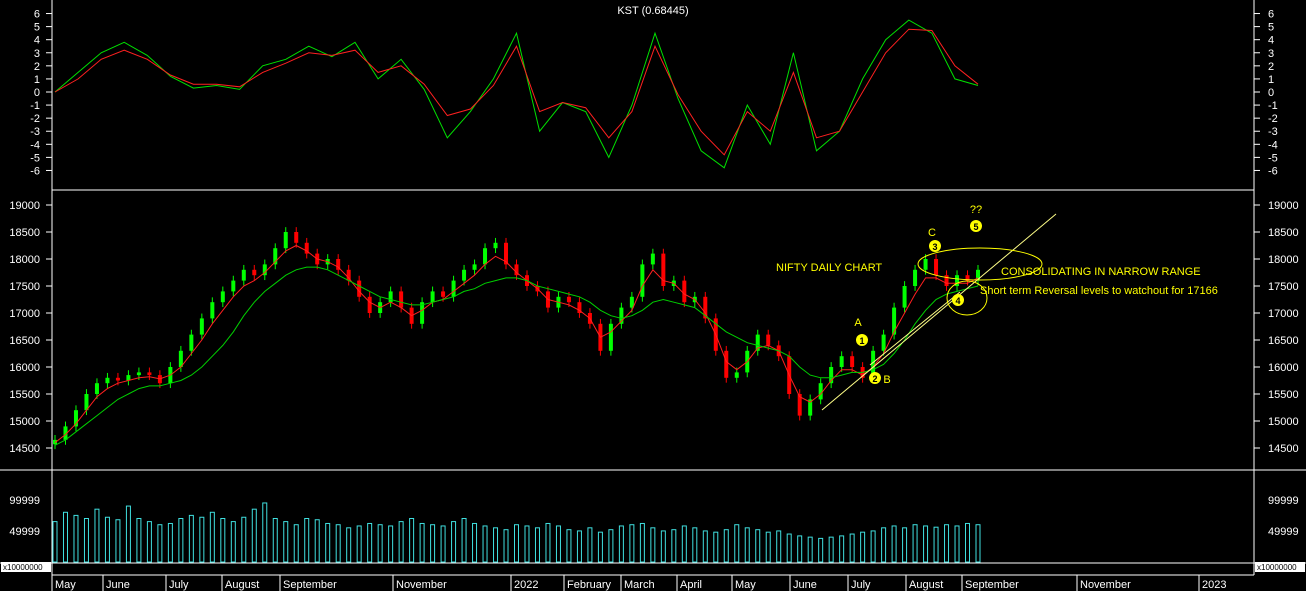  Describe the element at coordinates (35, 119) in the screenshot. I see `kst-tick-label-left: -2` at that location.